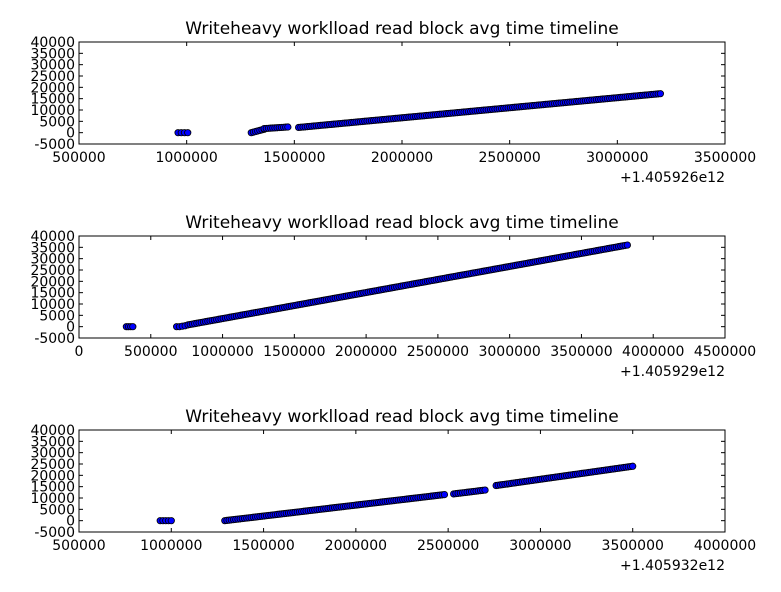  I want to click on x-offset-label: +1.405929e12, so click(672, 372).